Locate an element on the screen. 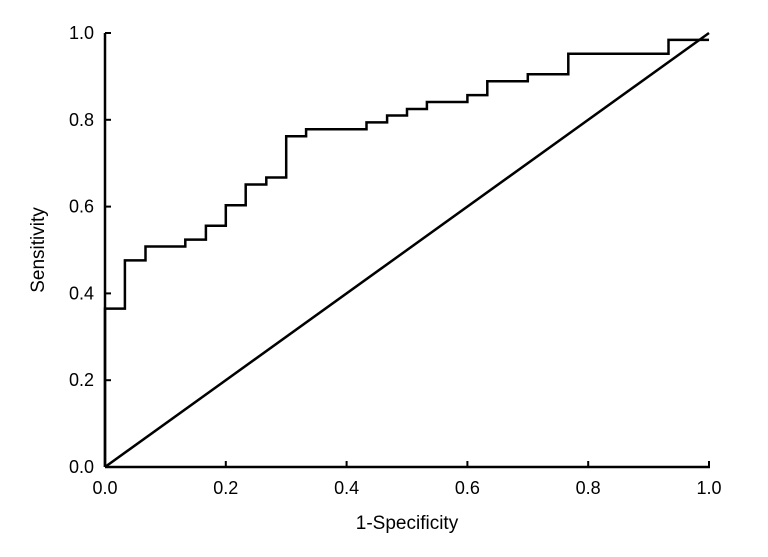 This screenshot has height=557, width=768. x-tick-label: 0.2 is located at coordinates (225, 488).